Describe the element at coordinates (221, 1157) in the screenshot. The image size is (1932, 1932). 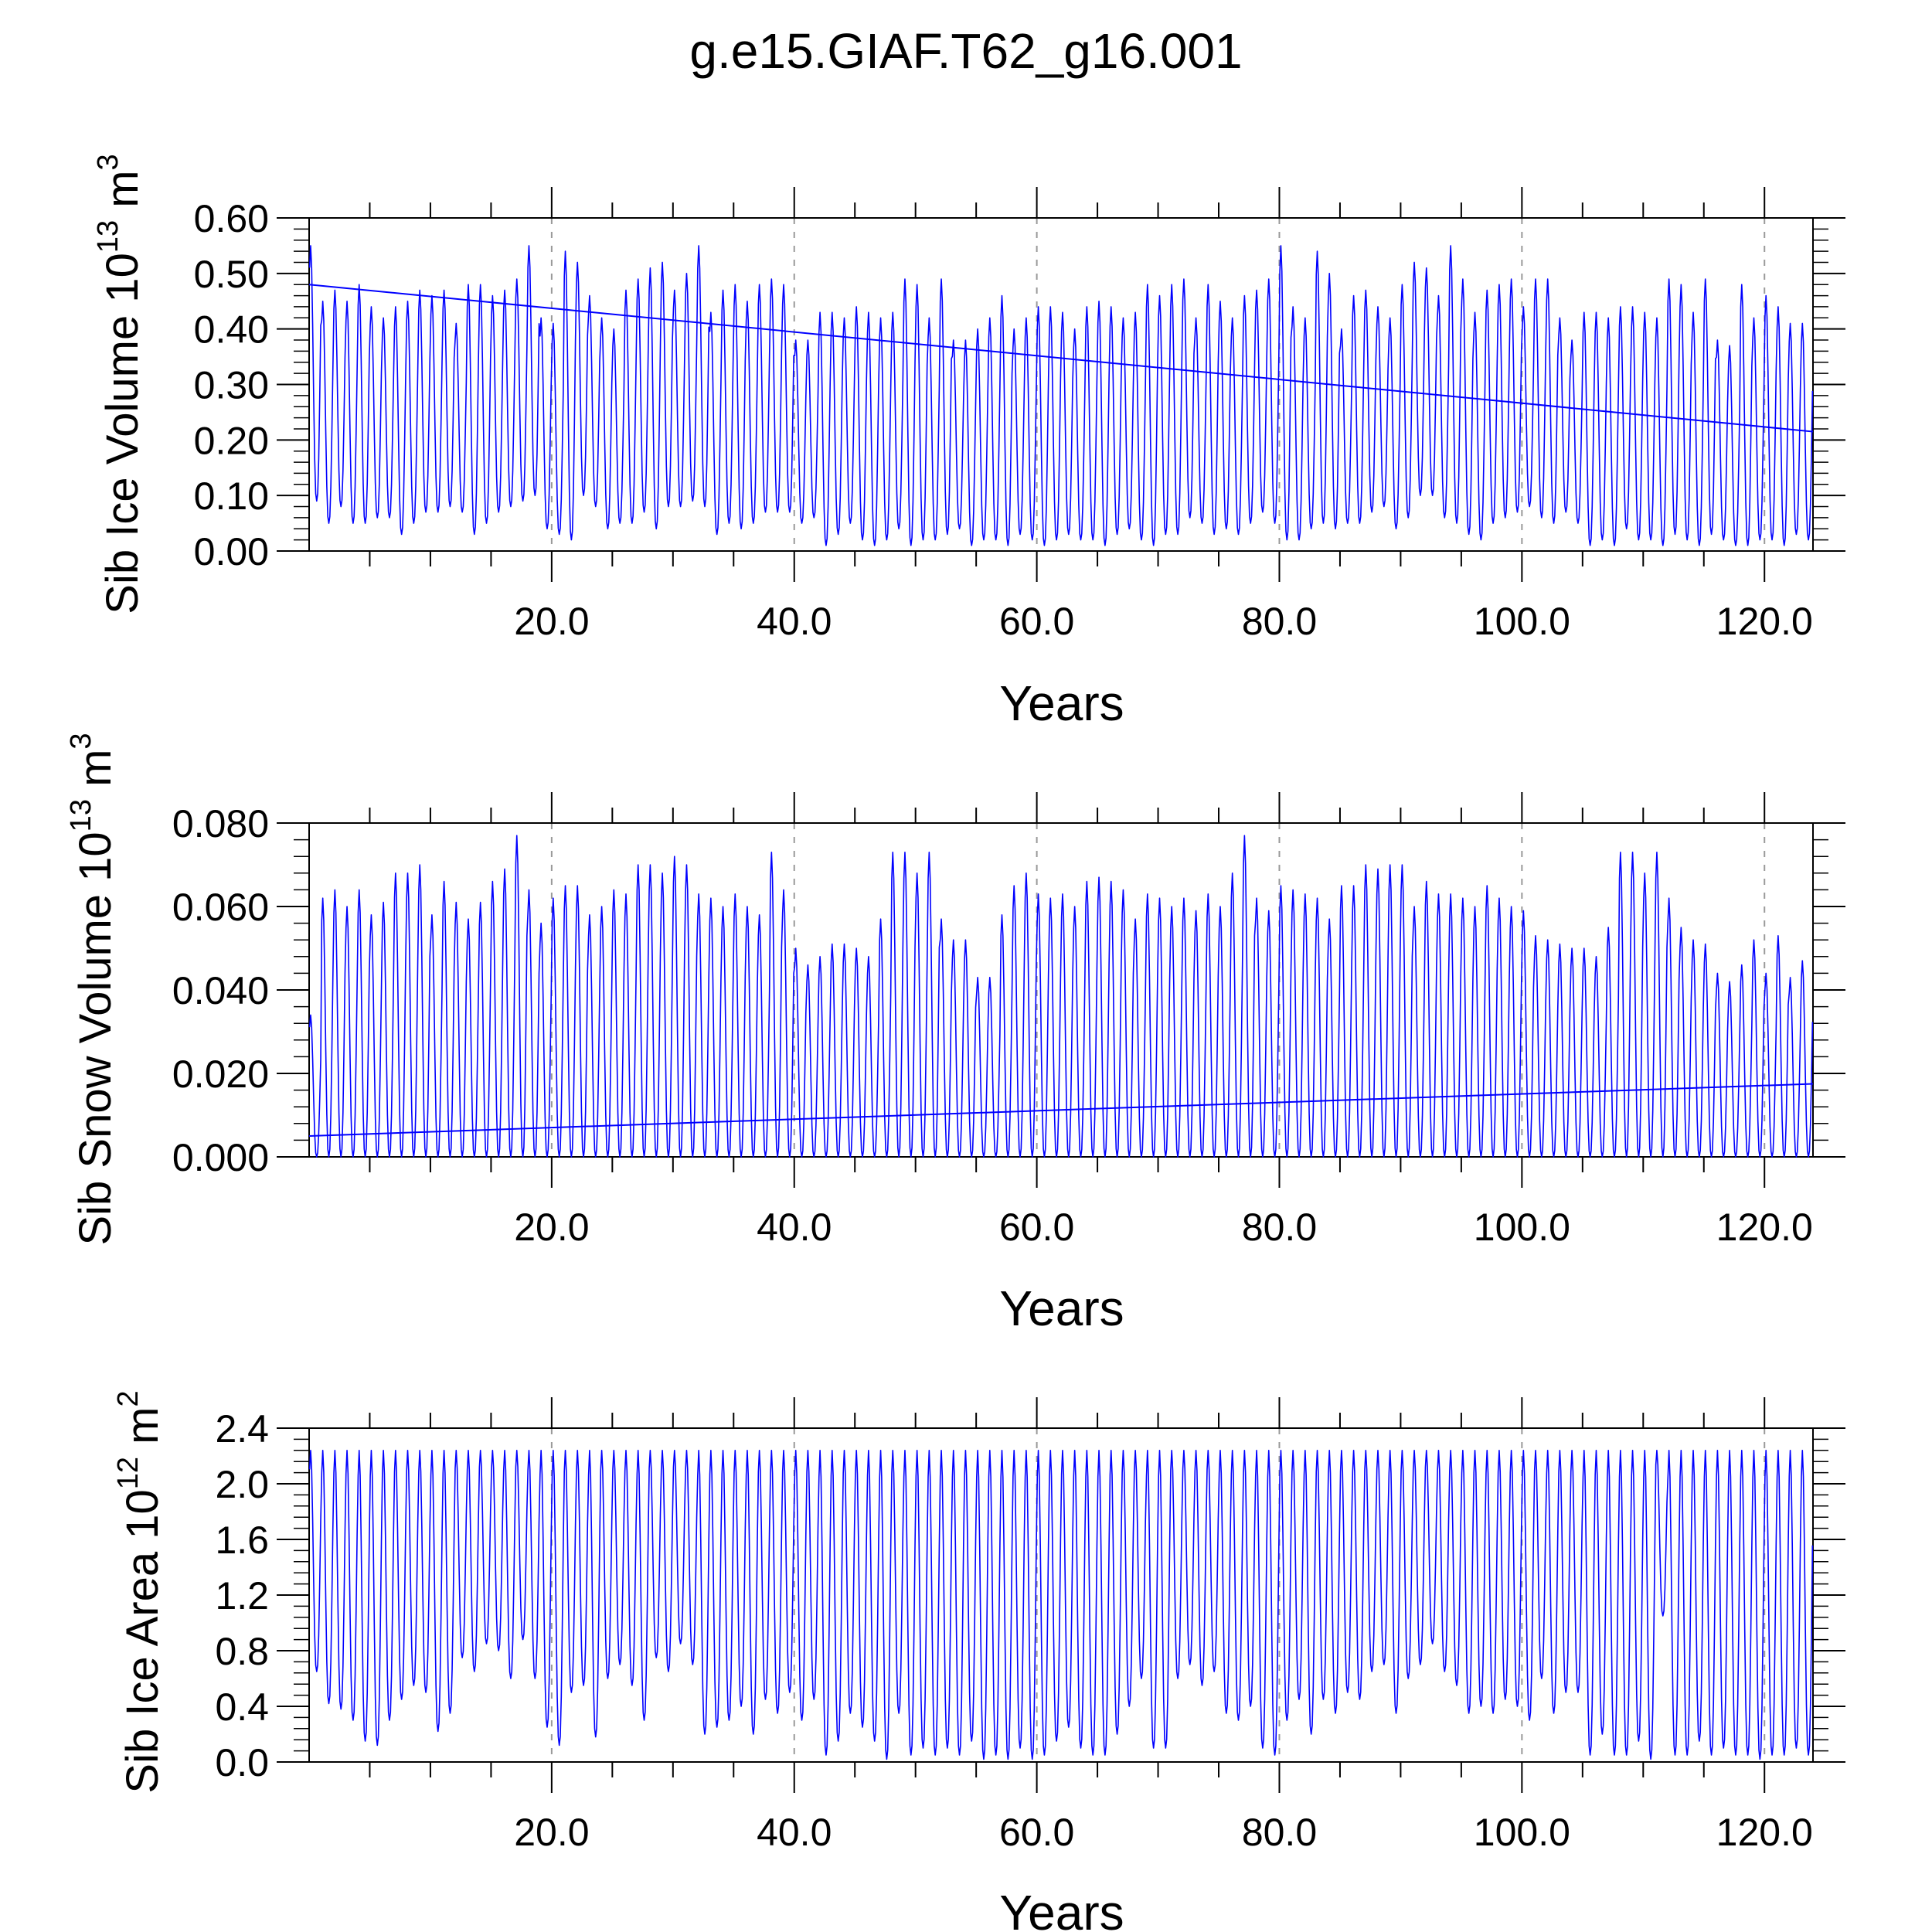
I see `y-tick-label: 0.000` at that location.